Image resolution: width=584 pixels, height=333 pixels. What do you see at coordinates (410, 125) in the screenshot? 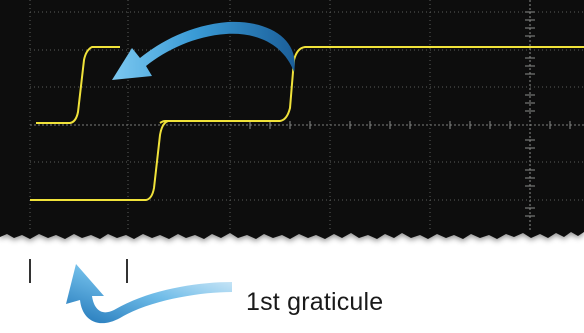
I see `center-axis-ticks` at bounding box center [410, 125].